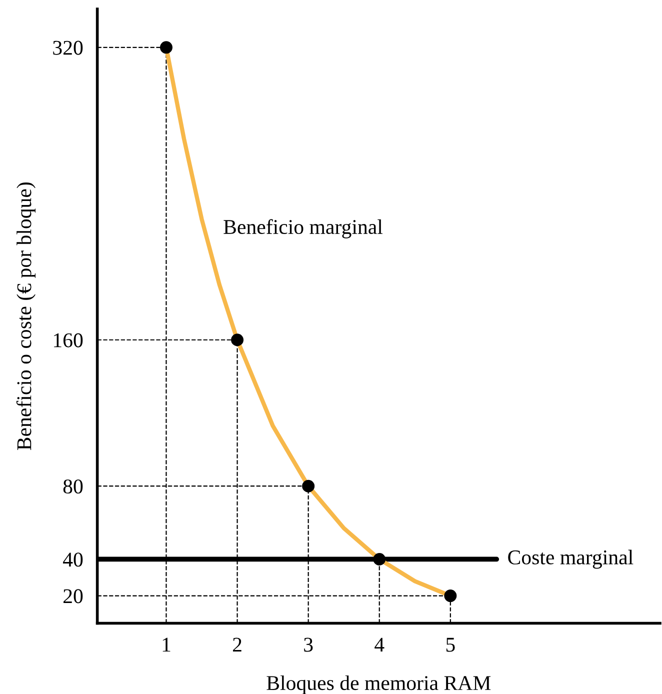 The height and width of the screenshot is (694, 662). I want to click on x-tick-label: 3, so click(308, 645).